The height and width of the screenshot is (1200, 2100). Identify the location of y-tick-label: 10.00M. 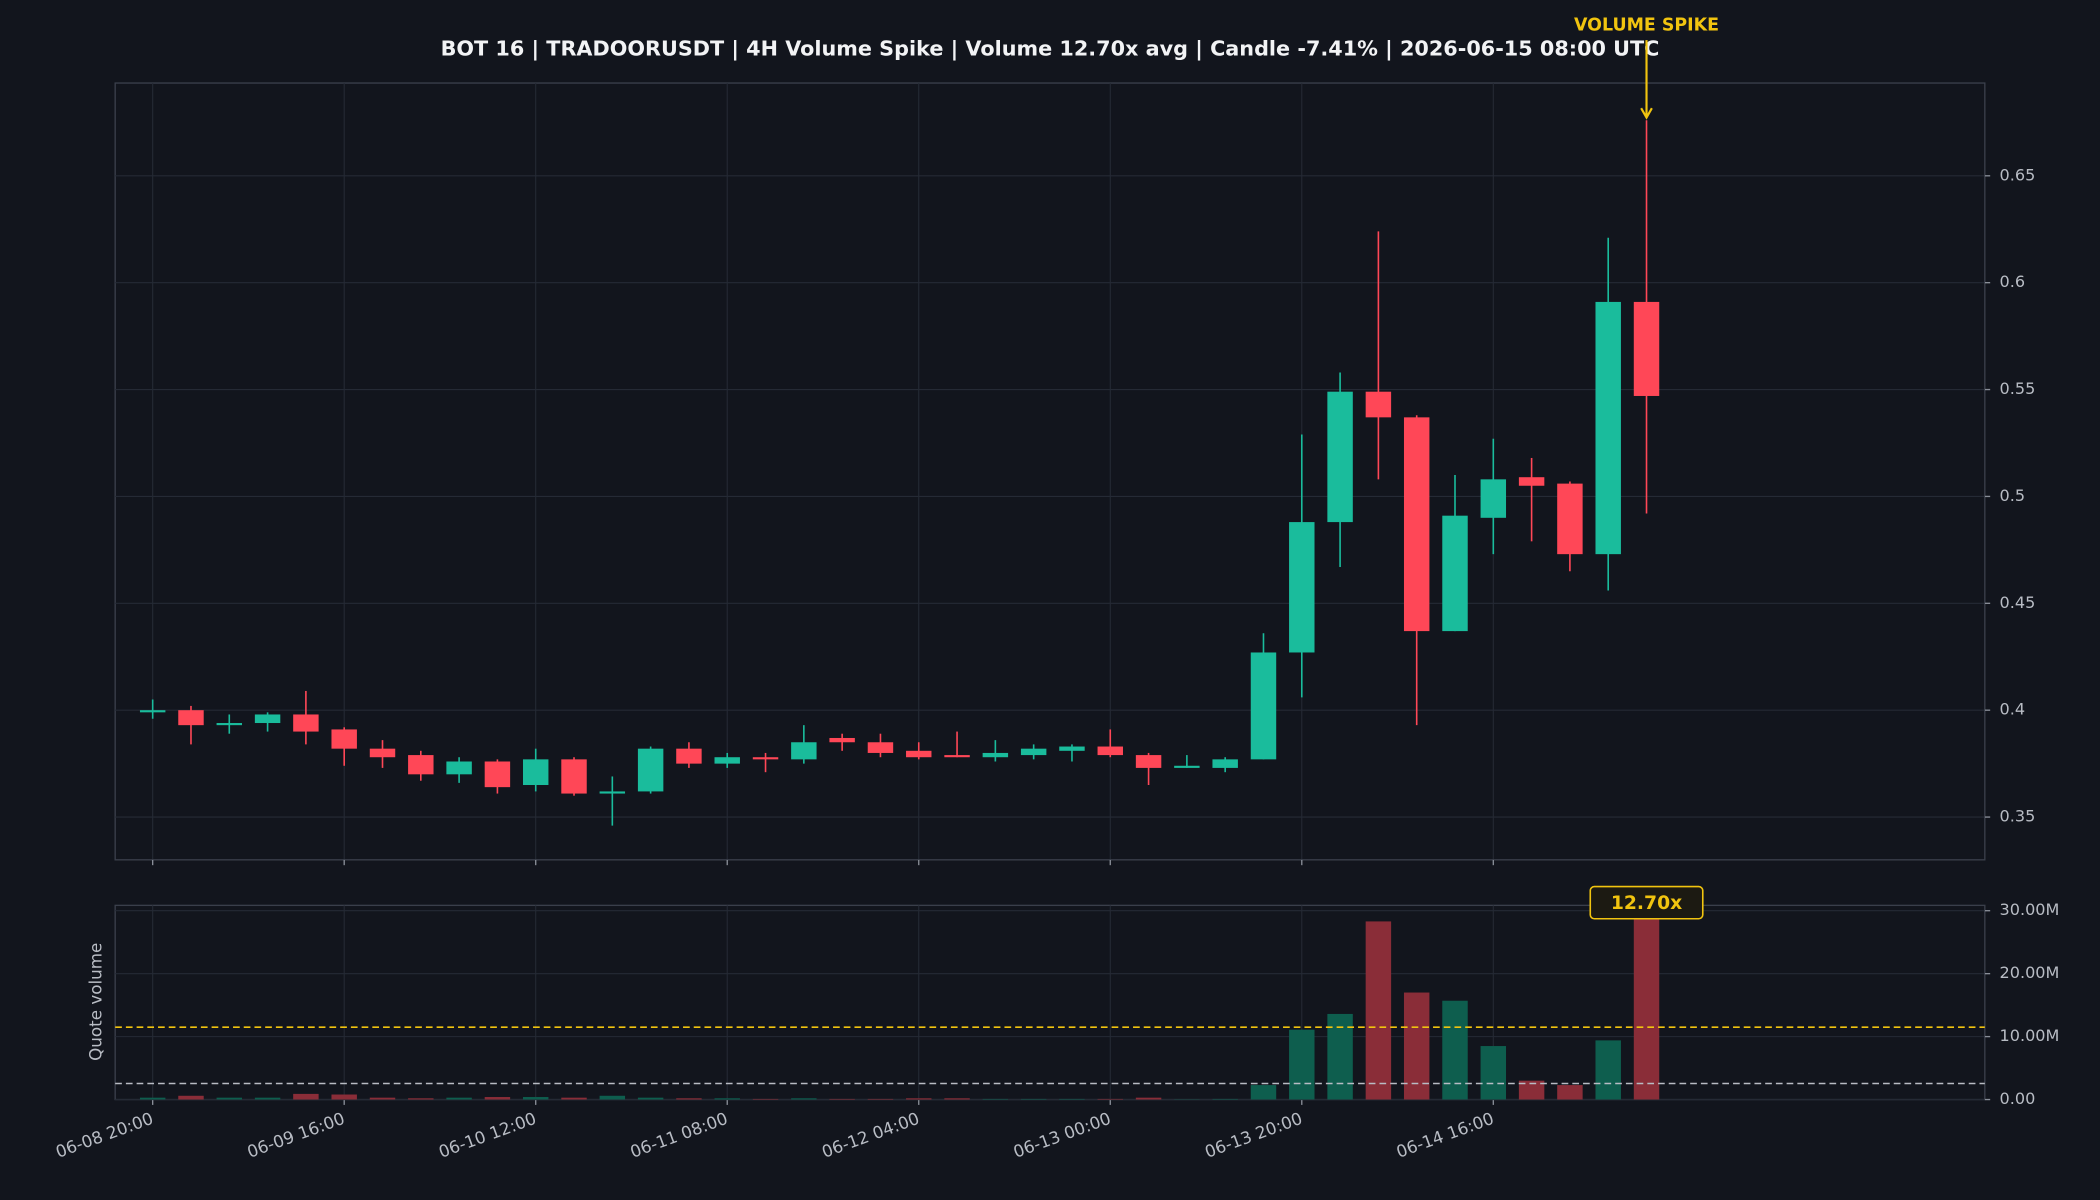
(2030, 1035).